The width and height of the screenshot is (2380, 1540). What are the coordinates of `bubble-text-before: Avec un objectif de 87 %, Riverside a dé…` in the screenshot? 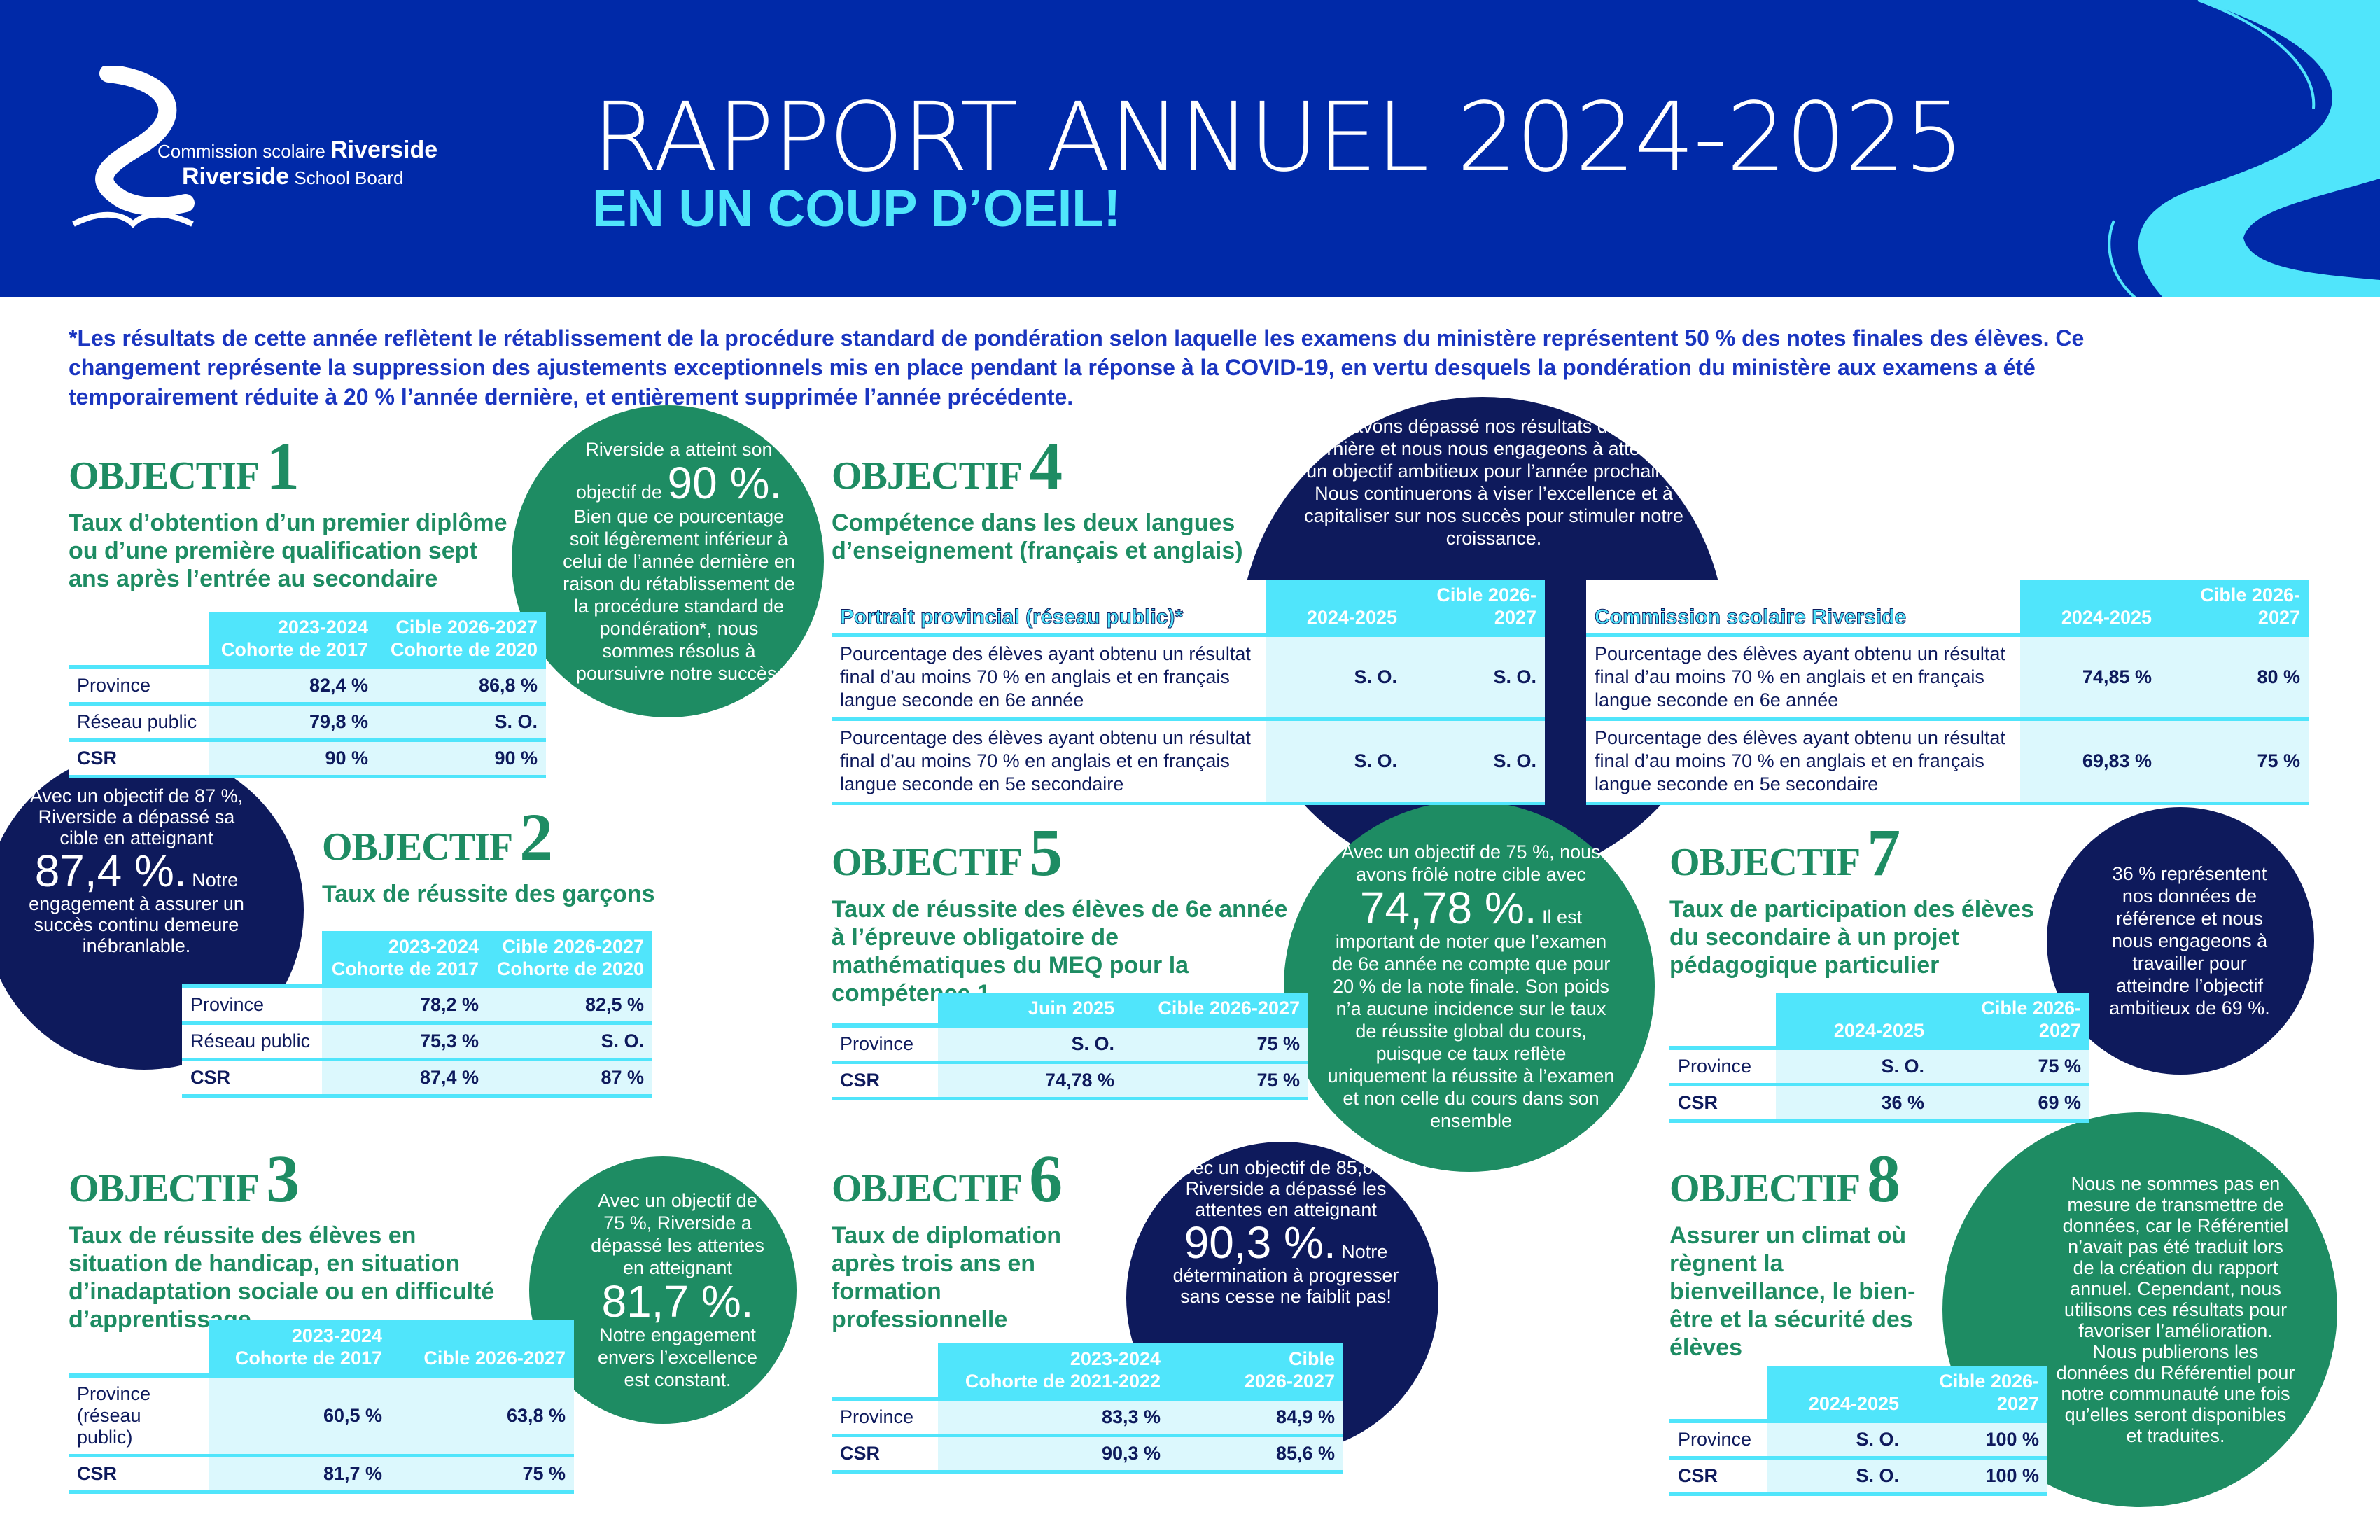 It's located at (136, 816).